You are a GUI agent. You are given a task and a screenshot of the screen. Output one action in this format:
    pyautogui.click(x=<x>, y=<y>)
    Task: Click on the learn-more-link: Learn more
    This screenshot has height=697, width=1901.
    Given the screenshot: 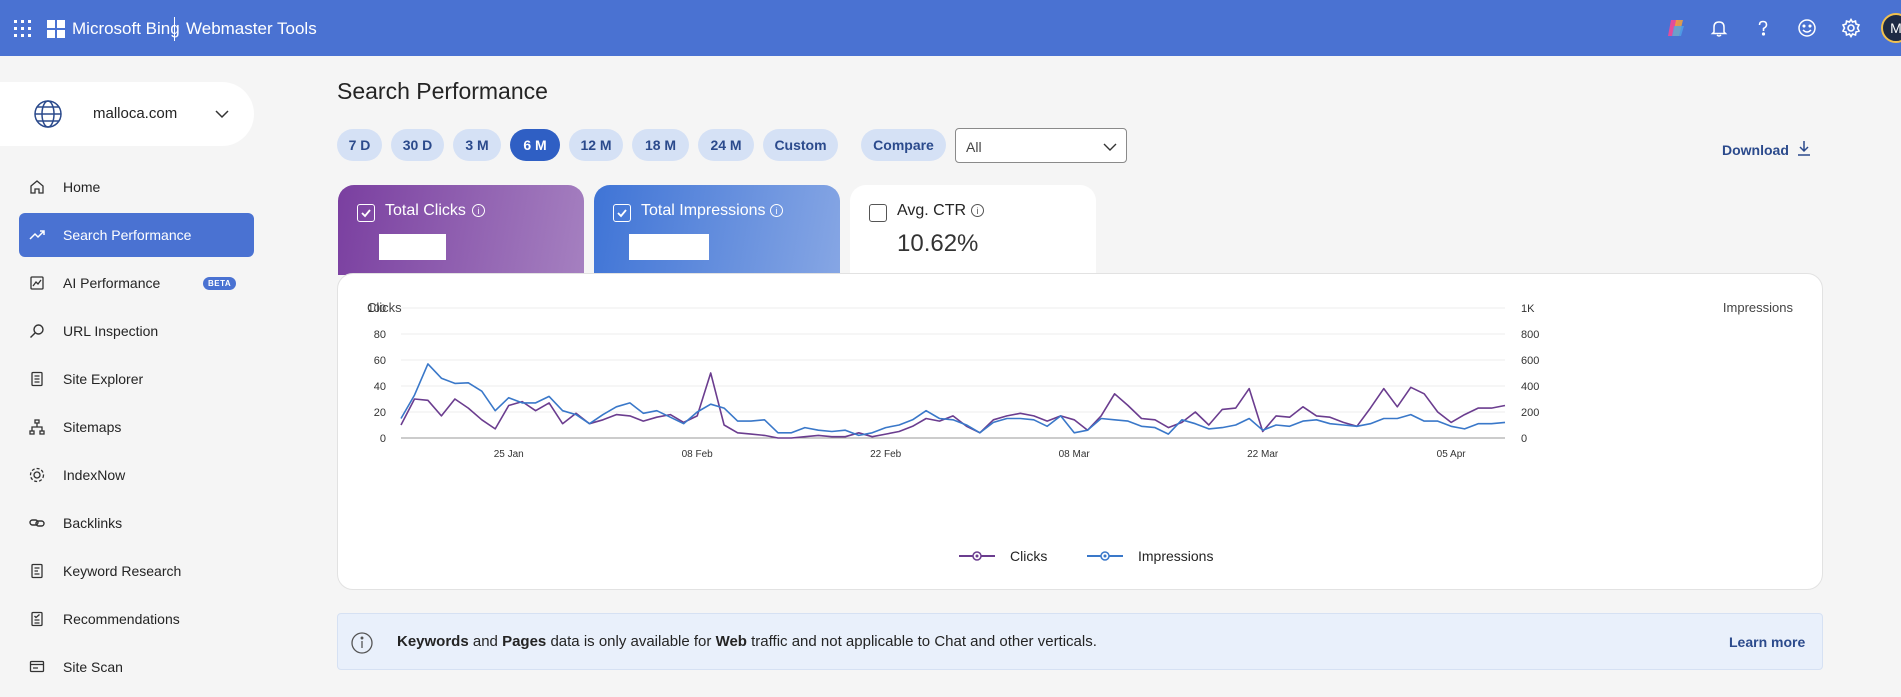 What is the action you would take?
    pyautogui.click(x=1767, y=642)
    